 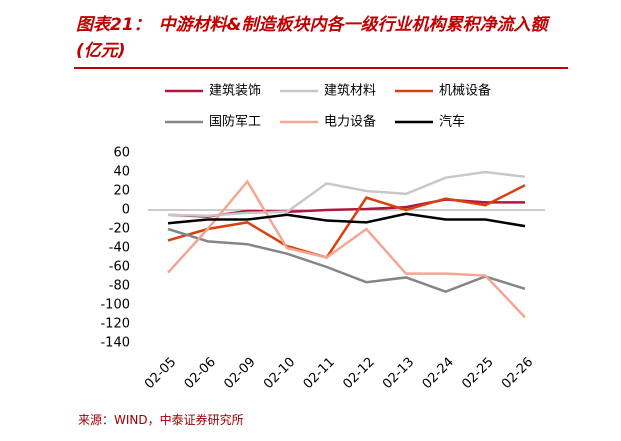 I want to click on y-tick-label: -100, so click(x=115, y=305).